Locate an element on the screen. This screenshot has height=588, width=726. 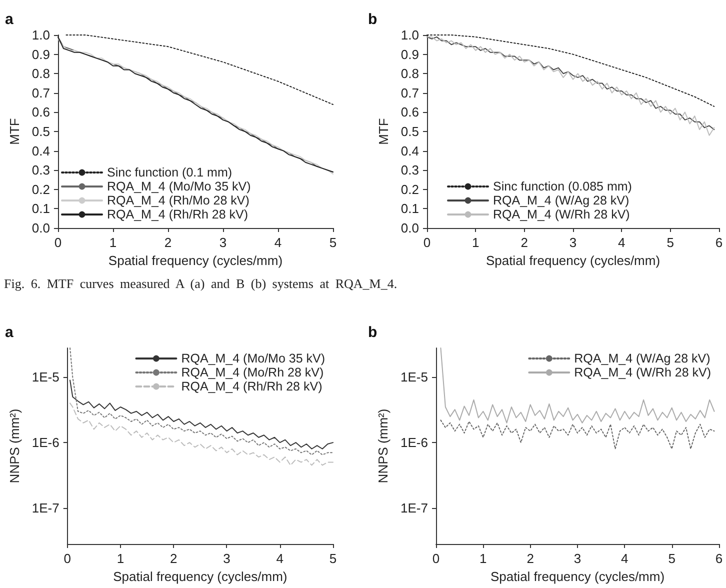
legend-label: RQA_M_4 (Mo/Rh 28 kV) is located at coordinates (252, 373).